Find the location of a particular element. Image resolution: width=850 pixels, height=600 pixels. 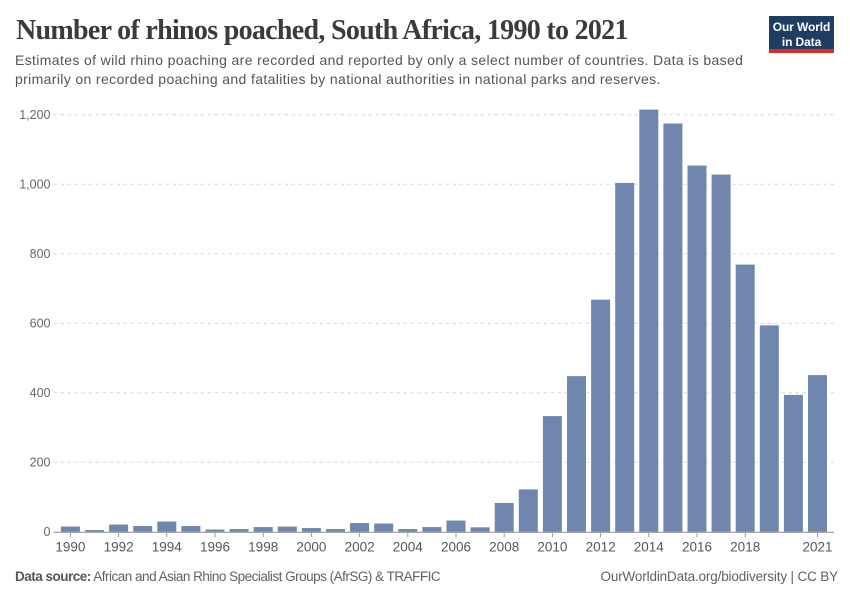

svg-text: 800 is located at coordinates (40, 254).